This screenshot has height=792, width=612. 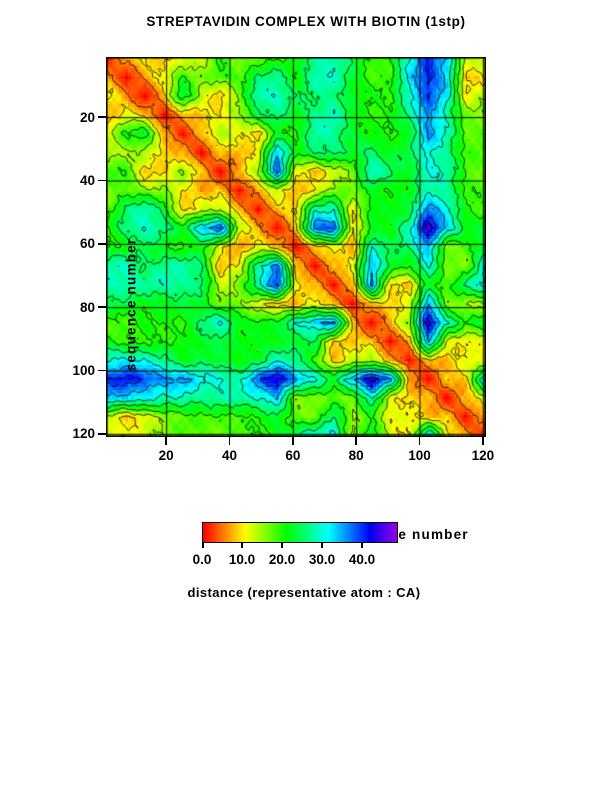 I want to click on colorbar-tick-label: 30.0, so click(x=322, y=559).